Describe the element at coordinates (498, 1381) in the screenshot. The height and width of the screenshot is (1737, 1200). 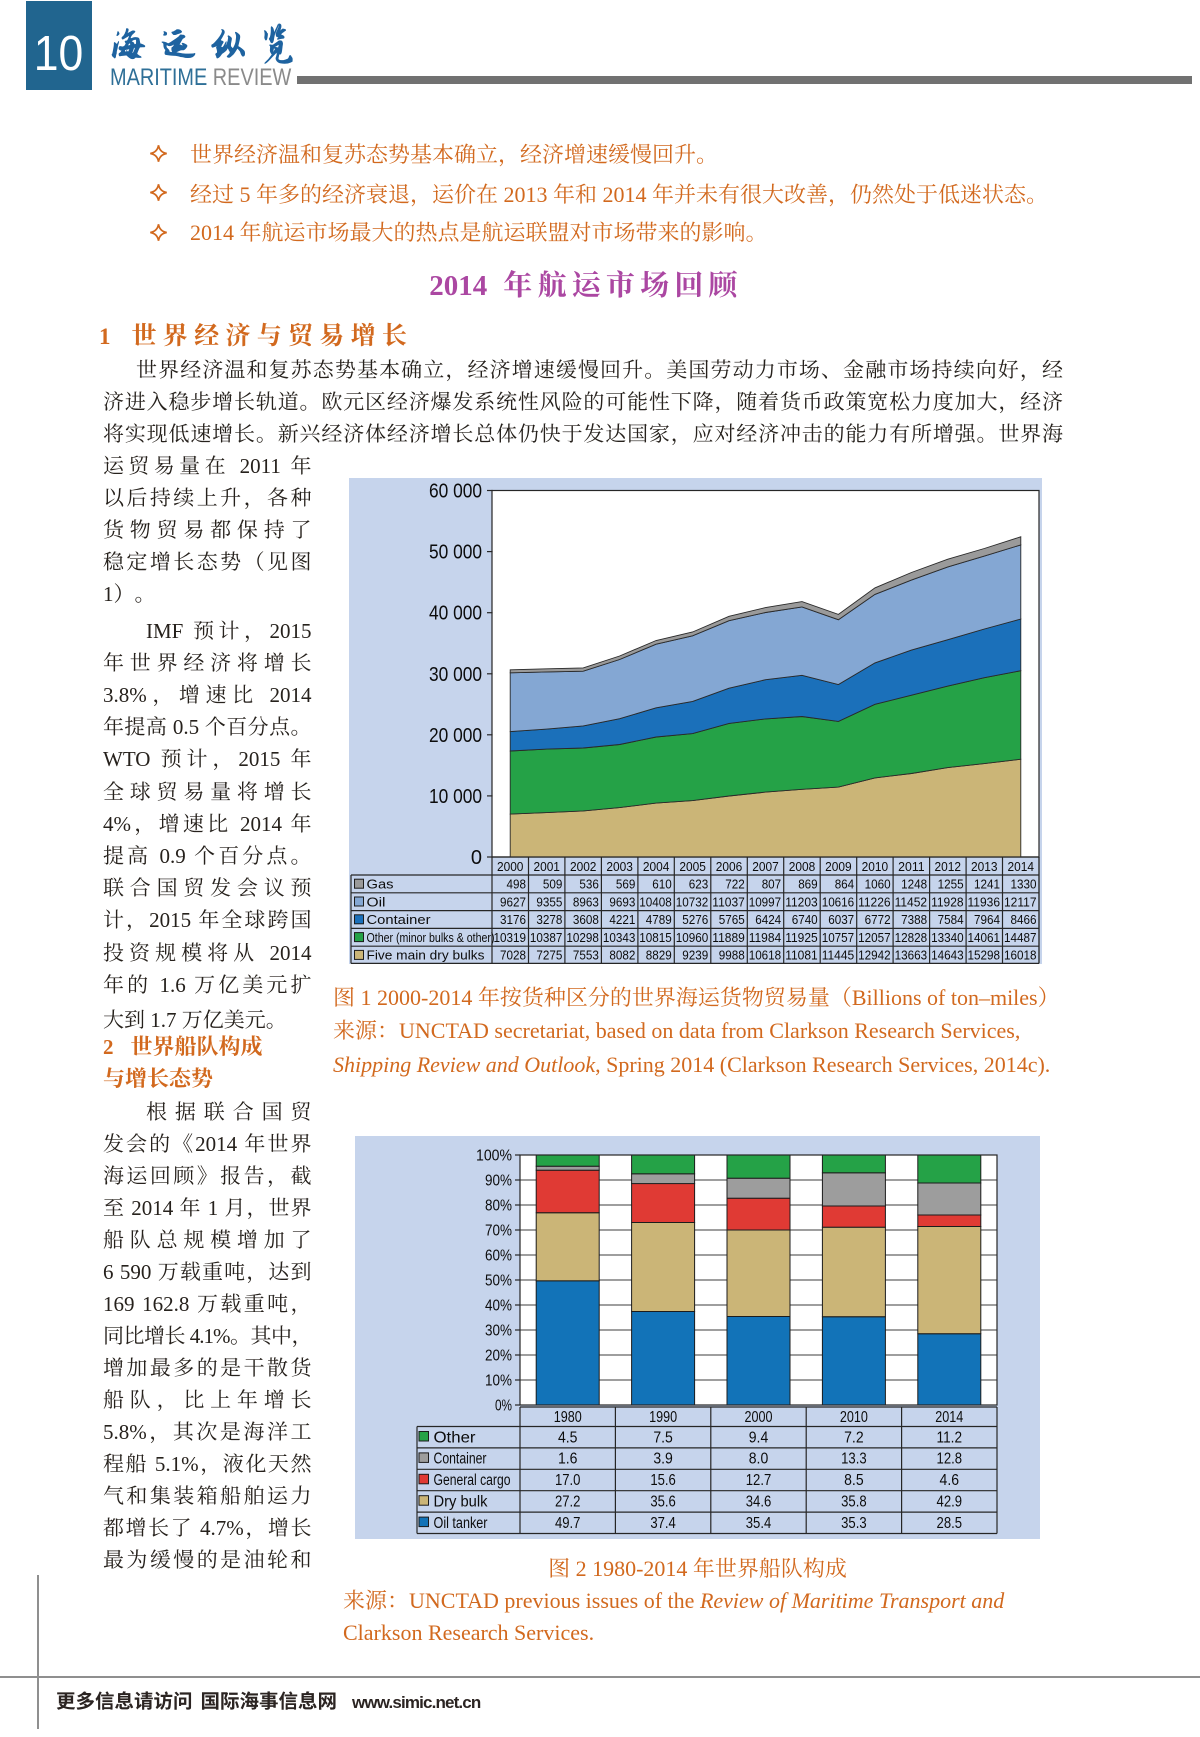
I see `svg-text: 10%` at that location.